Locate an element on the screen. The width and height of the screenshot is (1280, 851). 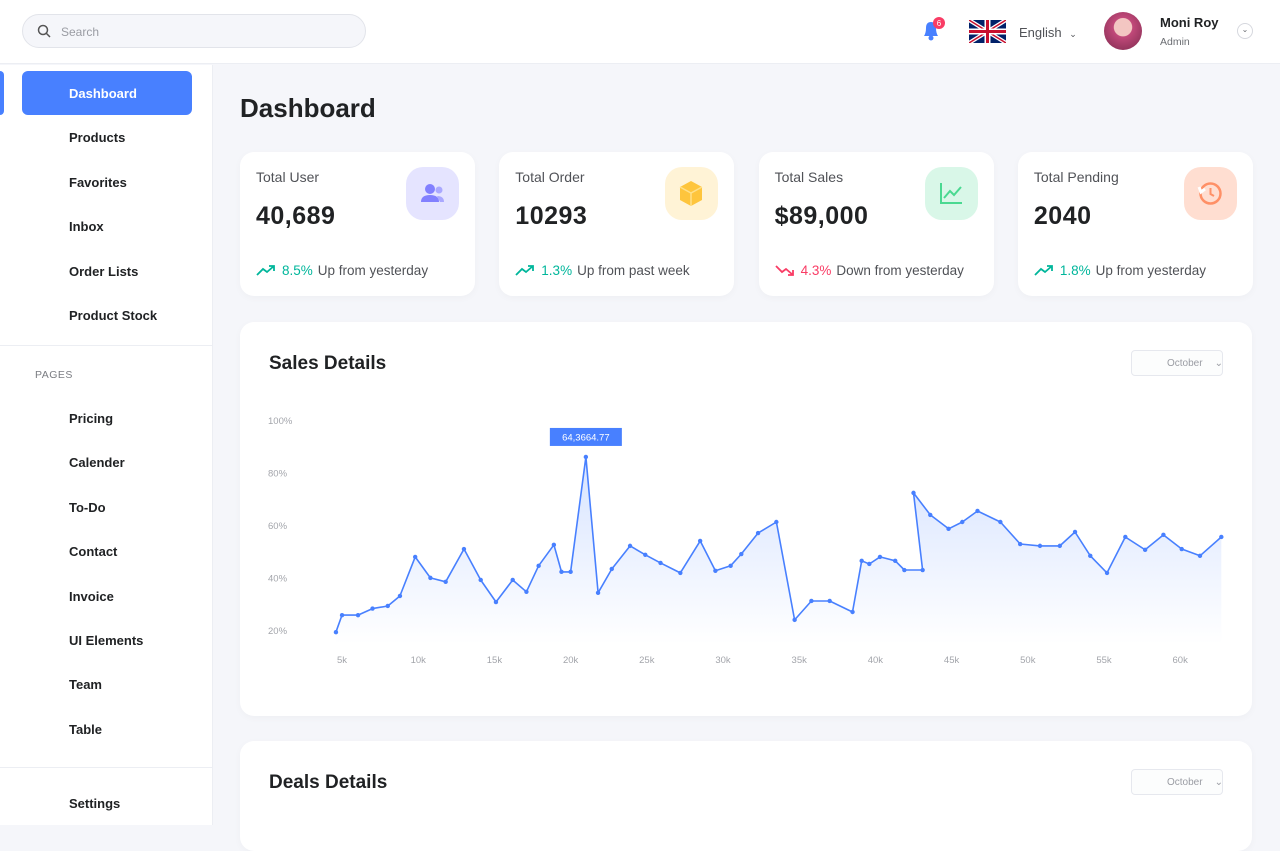
deals-panel: Deals Details October ⌄ is located at coordinates (746, 796).